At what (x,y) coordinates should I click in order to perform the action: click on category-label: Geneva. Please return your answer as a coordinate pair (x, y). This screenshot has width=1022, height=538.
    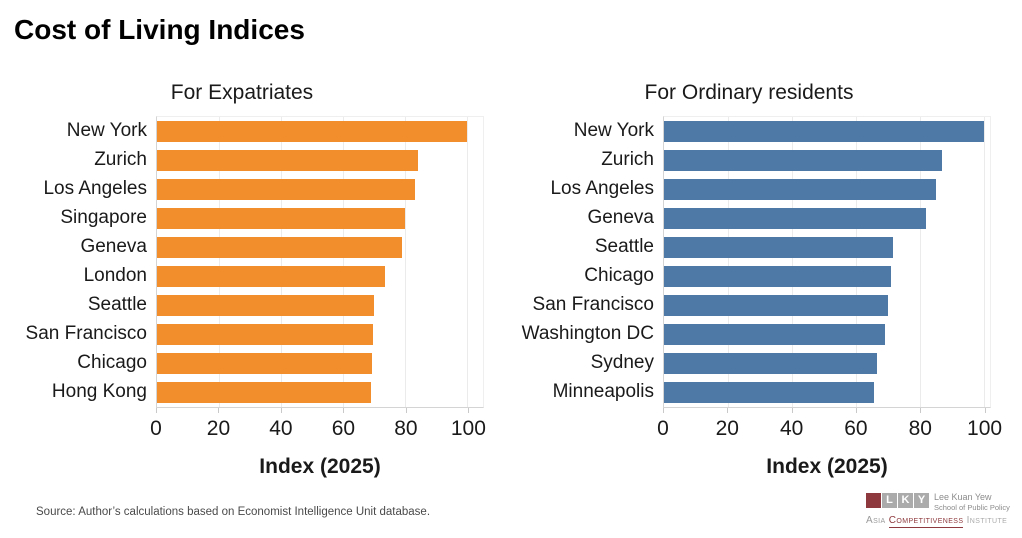
    Looking at the image, I should click on (620, 217).